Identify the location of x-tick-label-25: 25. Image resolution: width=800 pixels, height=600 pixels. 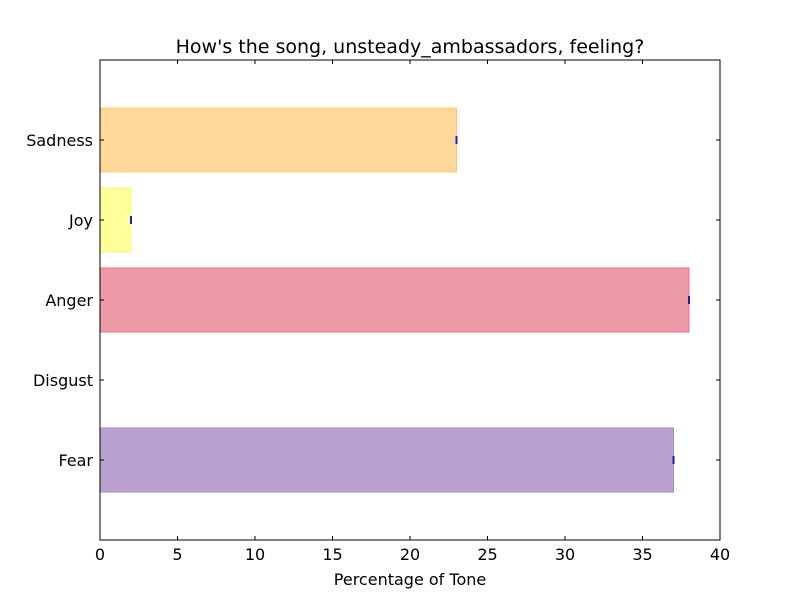
(487, 554).